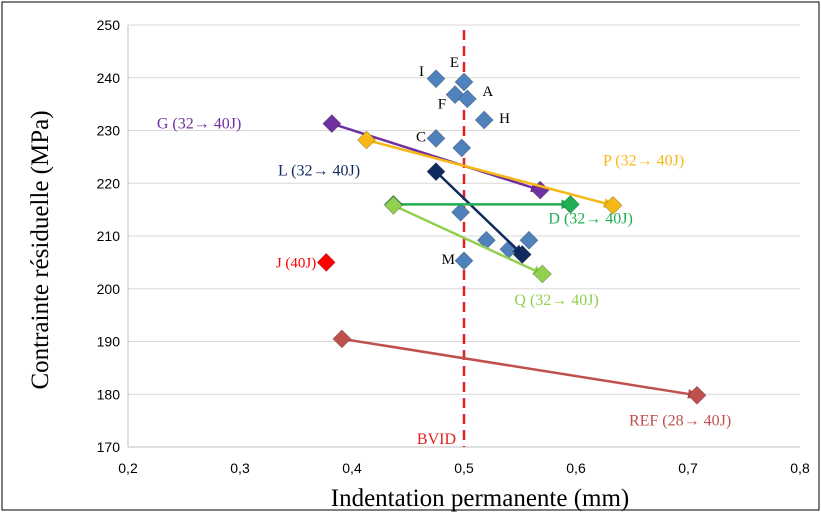  Describe the element at coordinates (199, 124) in the screenshot. I see `series-label: G (32→ 40J)` at that location.